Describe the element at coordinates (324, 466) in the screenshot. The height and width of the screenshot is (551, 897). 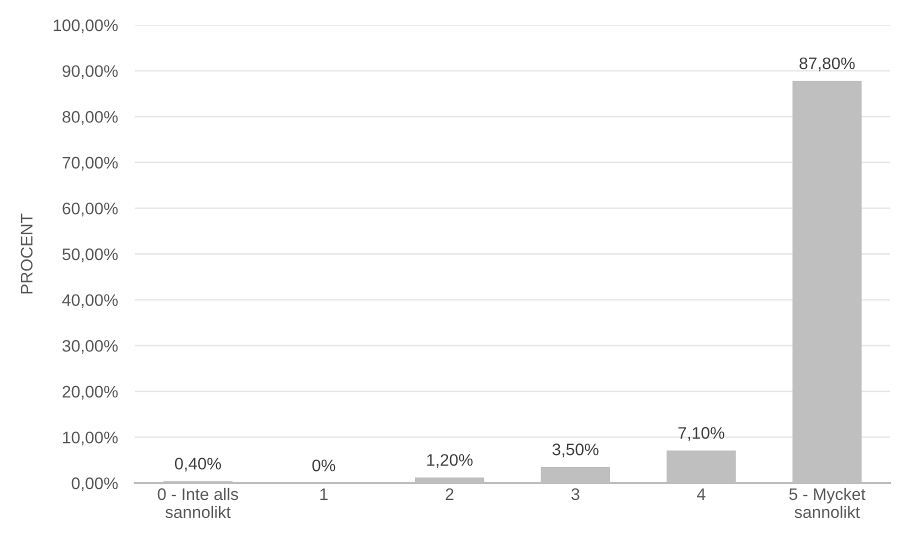
I see `data-label: 0%` at that location.